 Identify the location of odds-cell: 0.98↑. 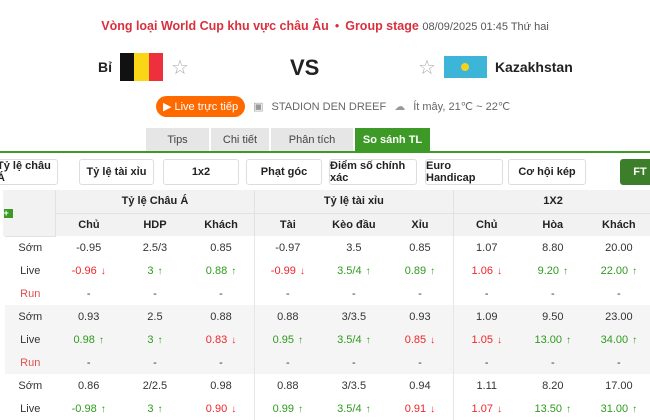
(89, 339).